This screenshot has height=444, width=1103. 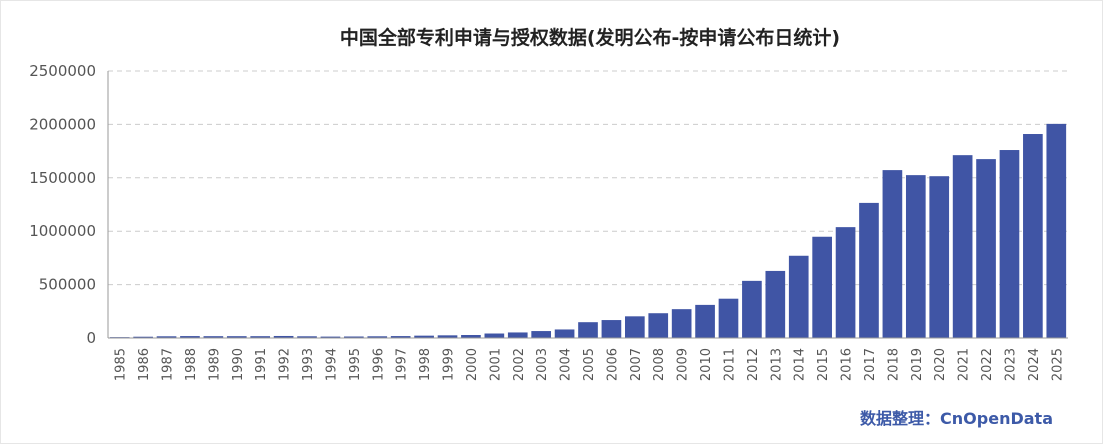 What do you see at coordinates (798, 296) in the screenshot?
I see `bar-2014` at bounding box center [798, 296].